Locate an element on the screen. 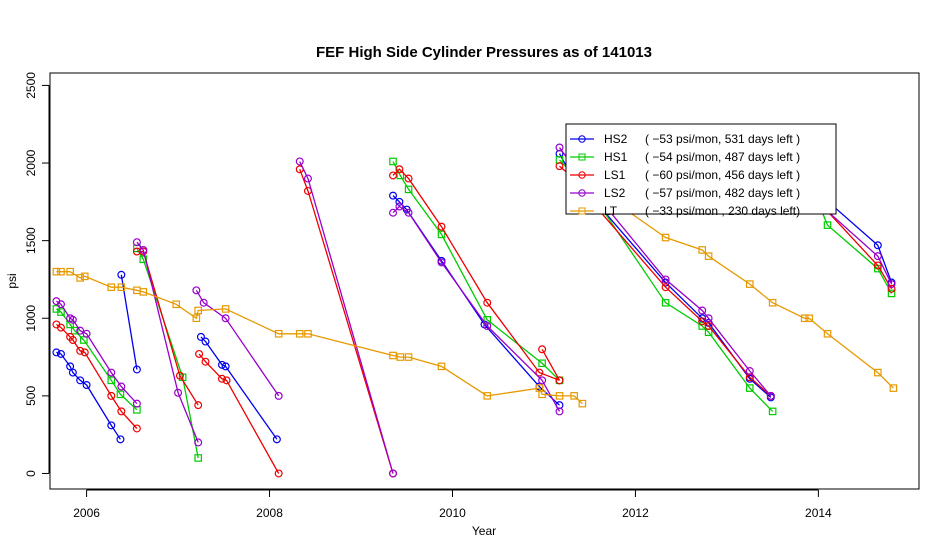 The height and width of the screenshot is (540, 936). legend-marker-ls2 is located at coordinates (582, 193).